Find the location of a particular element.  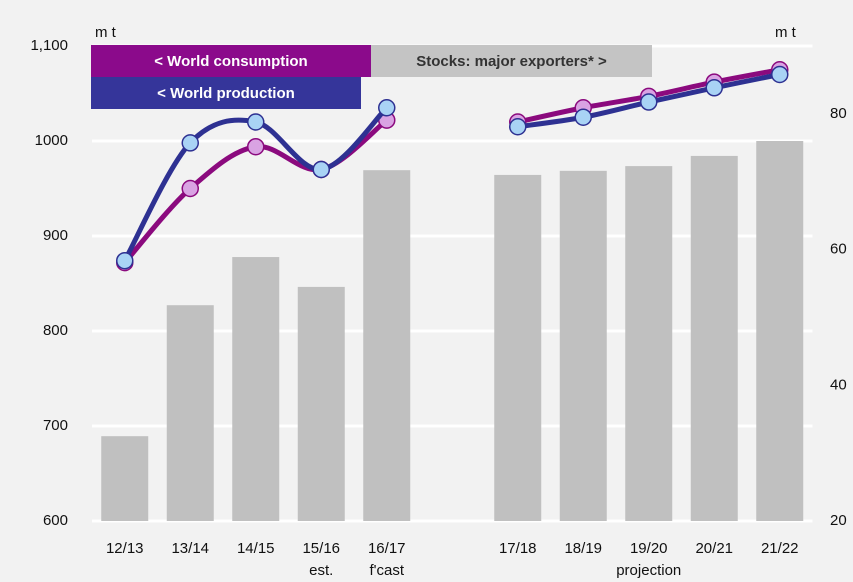

legend-label: Stocks: major exporters* > is located at coordinates (511, 61).